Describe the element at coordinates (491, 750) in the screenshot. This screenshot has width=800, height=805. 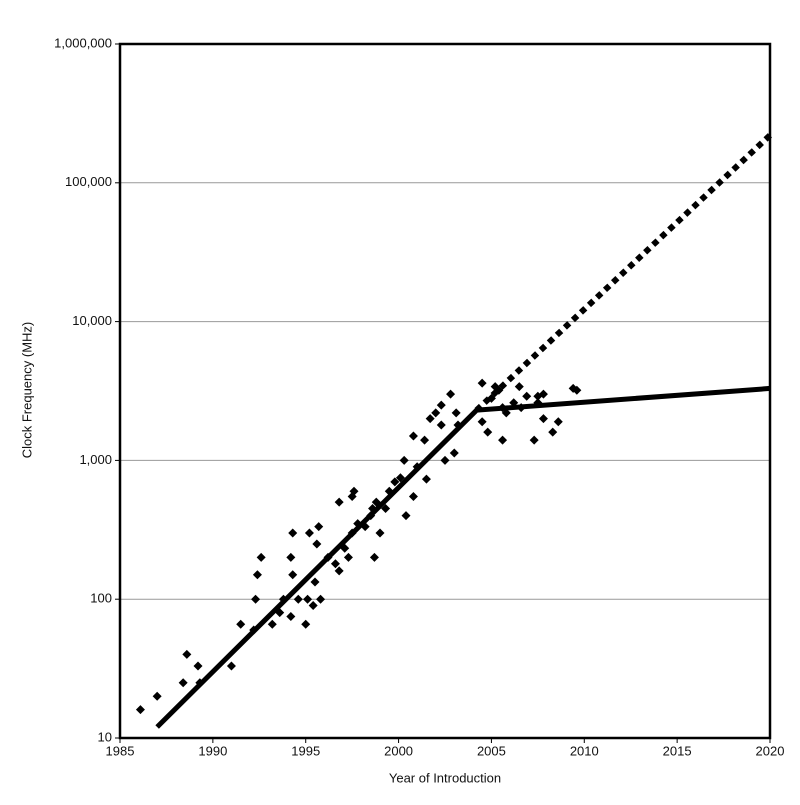
I see `x-tick-label: 2005` at that location.